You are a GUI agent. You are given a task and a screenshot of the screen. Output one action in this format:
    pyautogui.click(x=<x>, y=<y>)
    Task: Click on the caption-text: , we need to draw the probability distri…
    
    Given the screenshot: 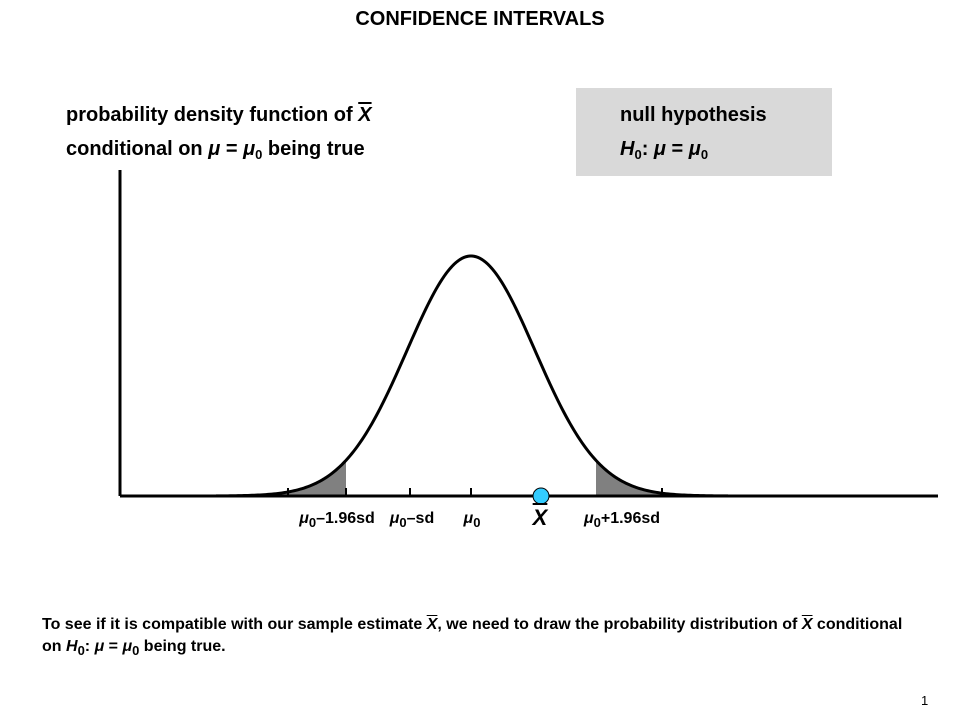 What is the action you would take?
    pyautogui.click(x=619, y=624)
    